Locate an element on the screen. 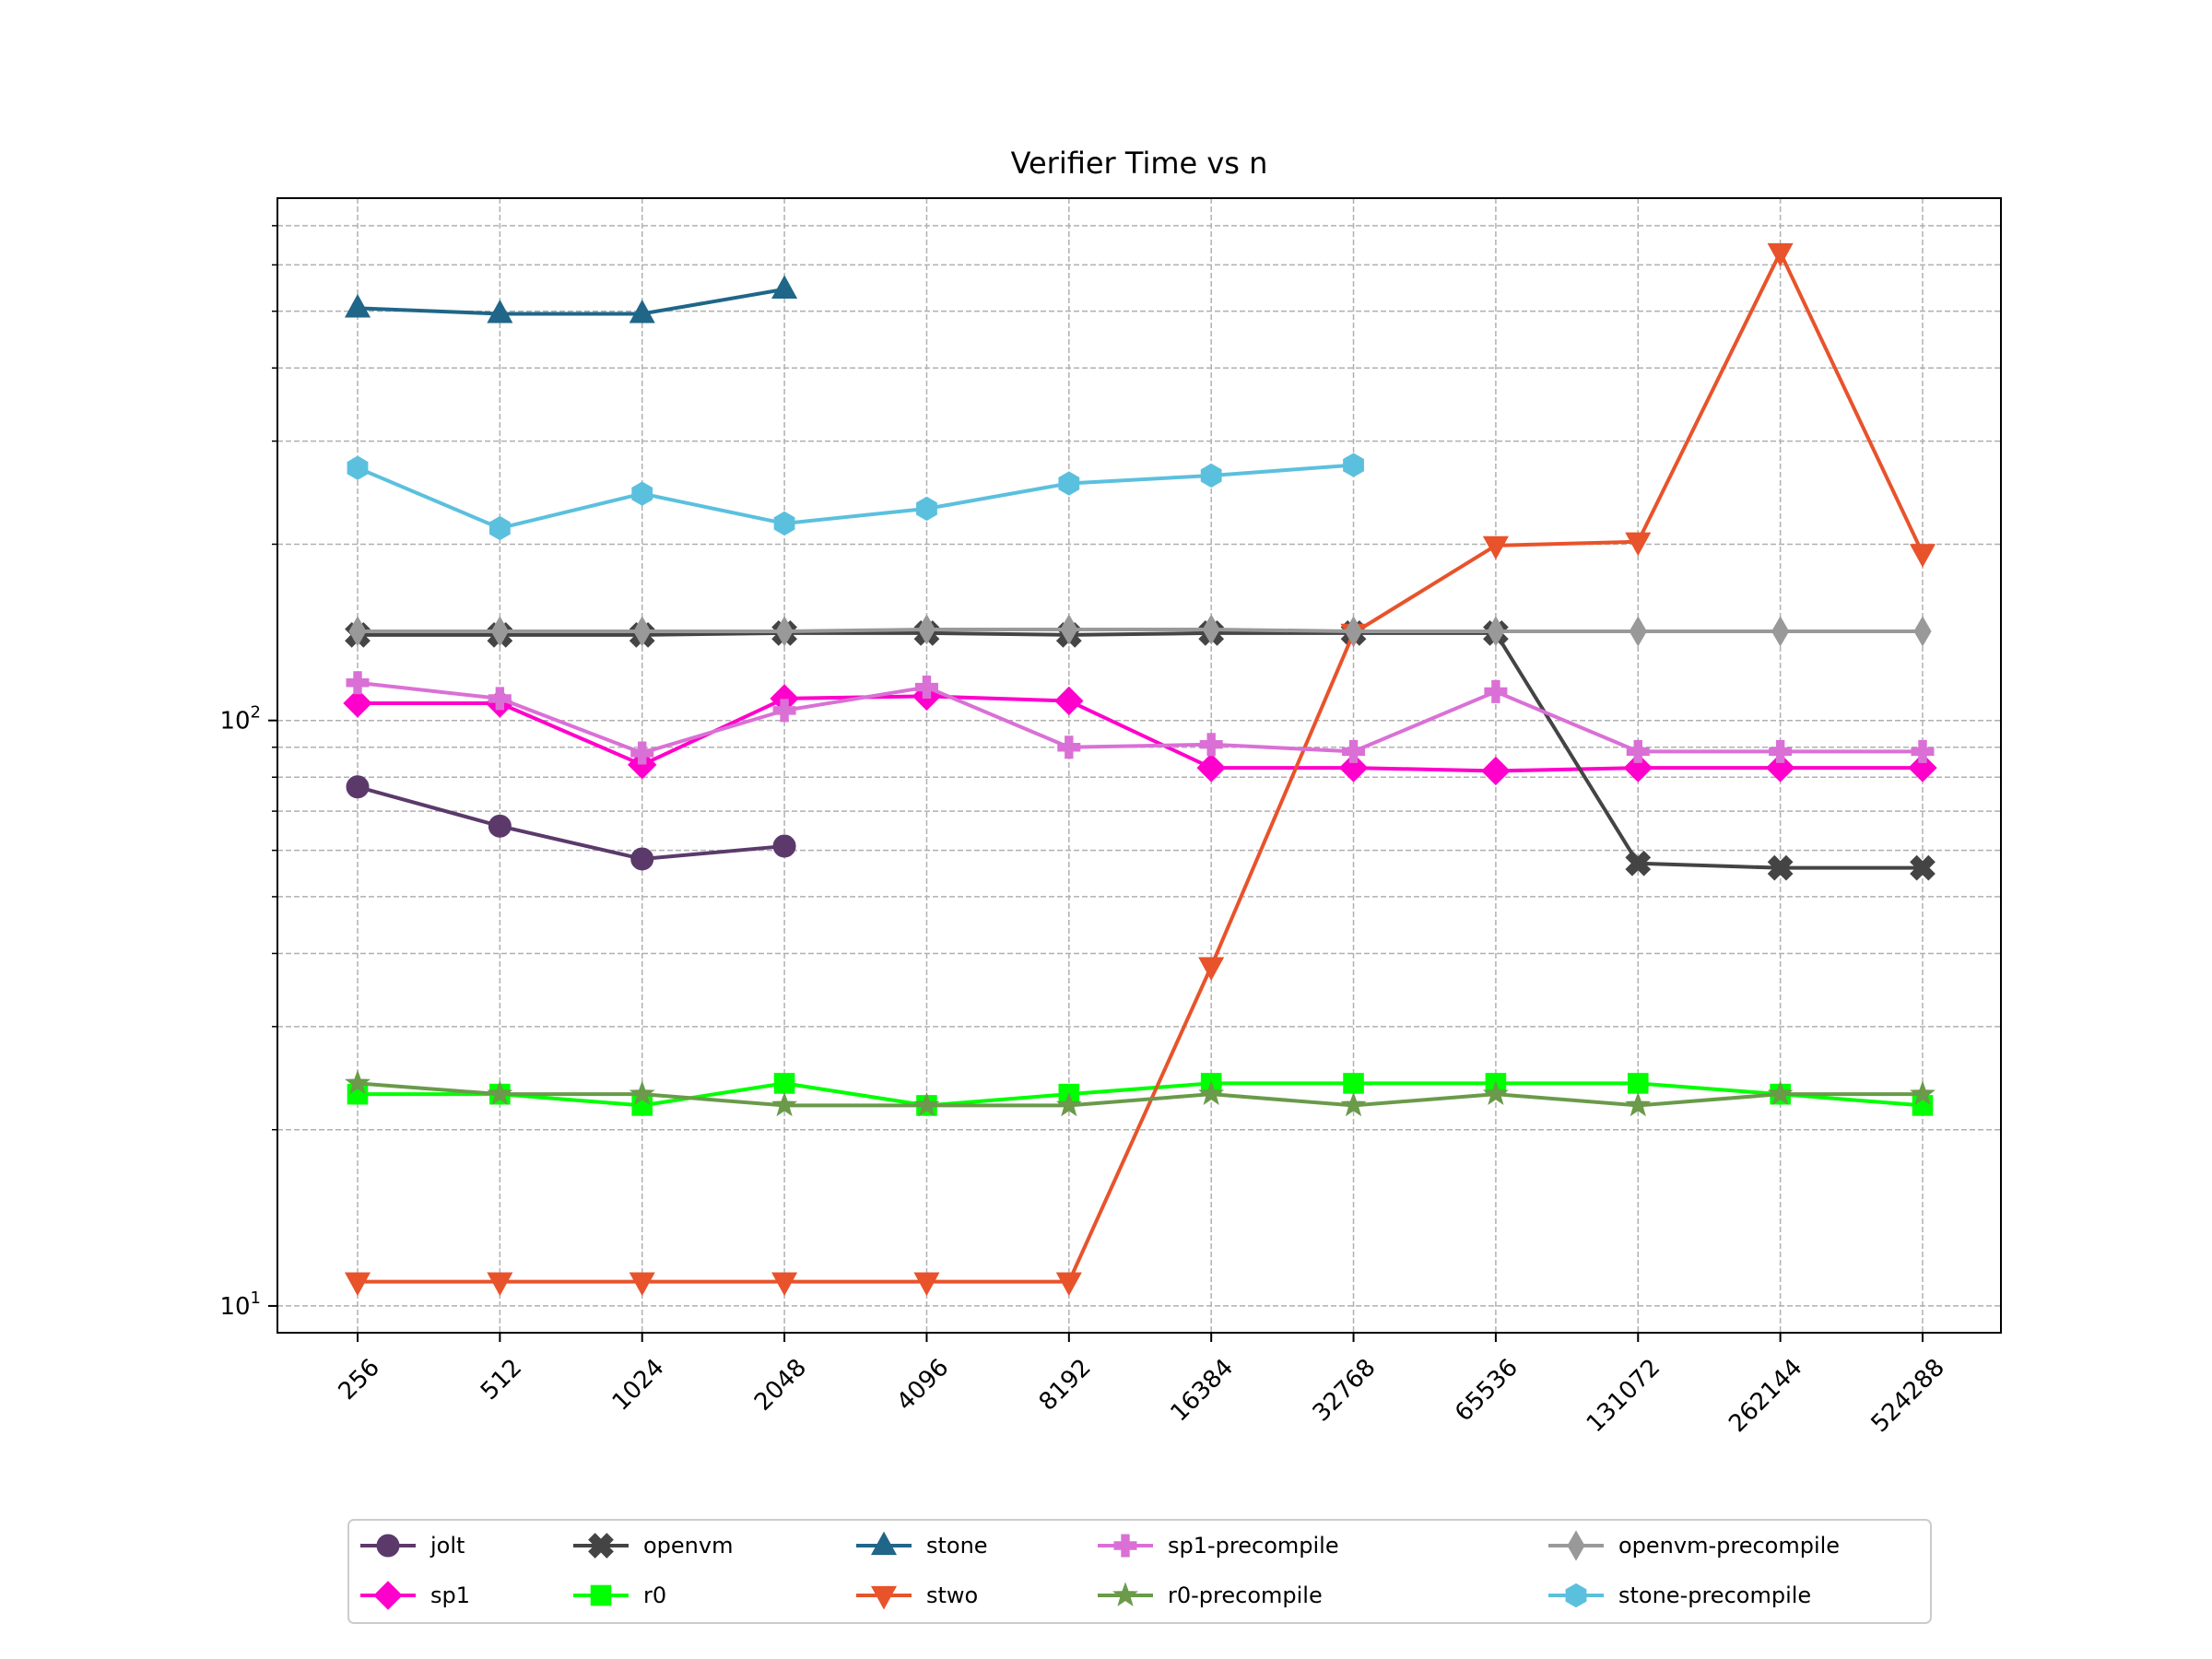 The image size is (2212, 1659). legend-marker-openvm is located at coordinates (601, 1546).